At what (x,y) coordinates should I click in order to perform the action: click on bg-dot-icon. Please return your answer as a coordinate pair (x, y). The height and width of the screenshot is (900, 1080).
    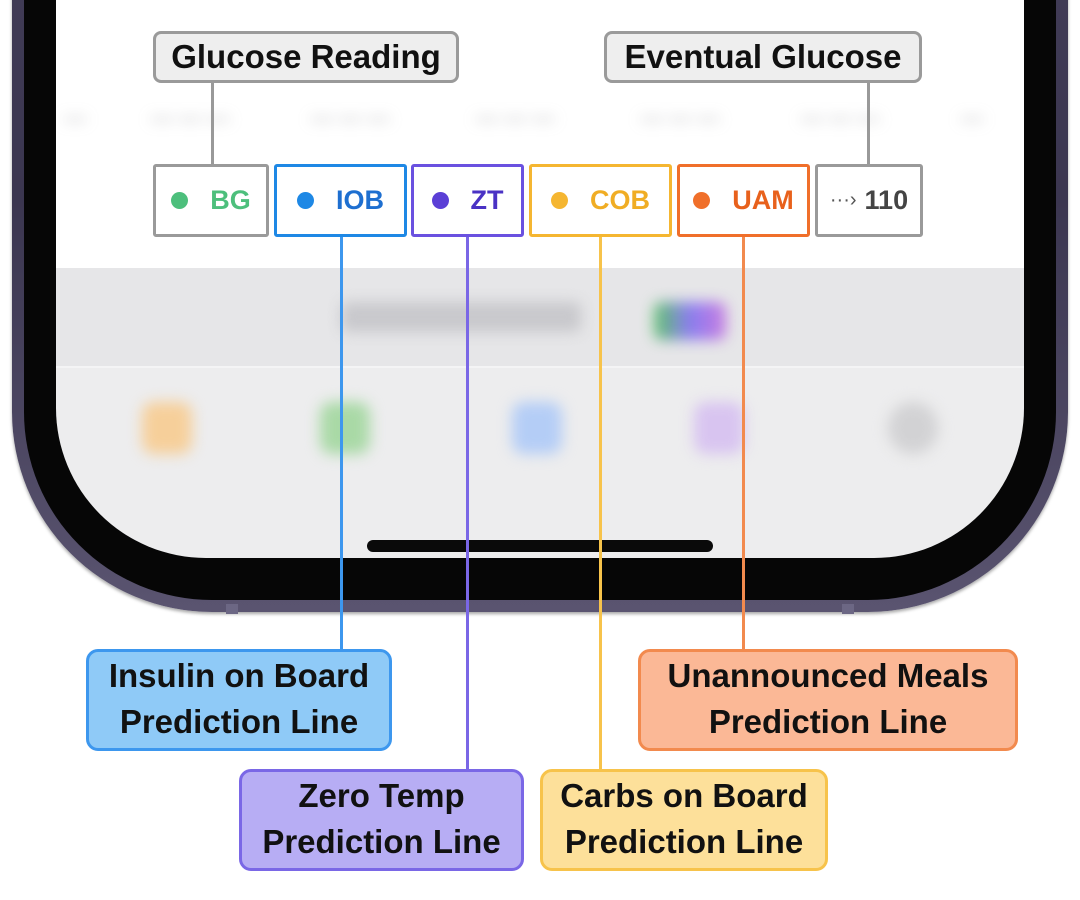
    Looking at the image, I should click on (180, 200).